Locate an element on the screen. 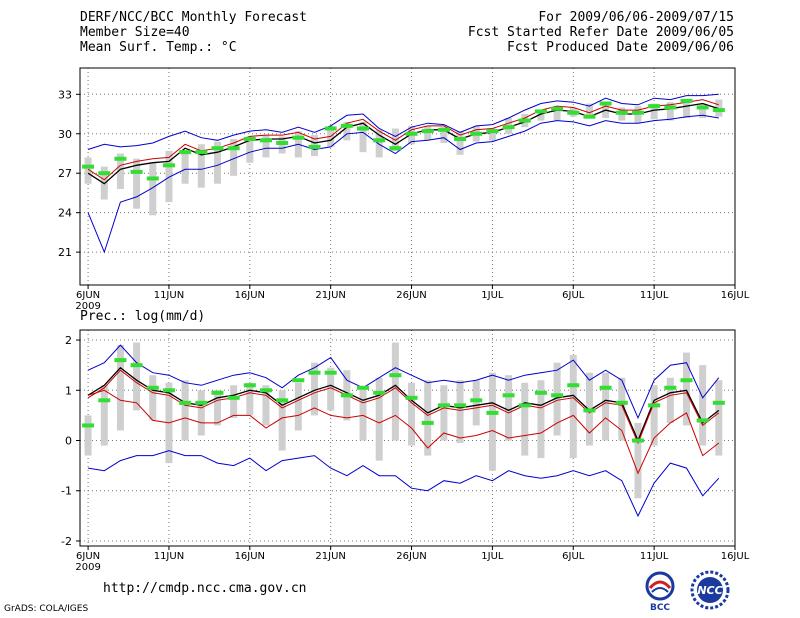 The image size is (800, 618). temp-xtick-label: 16JUN is located at coordinates (250, 295).